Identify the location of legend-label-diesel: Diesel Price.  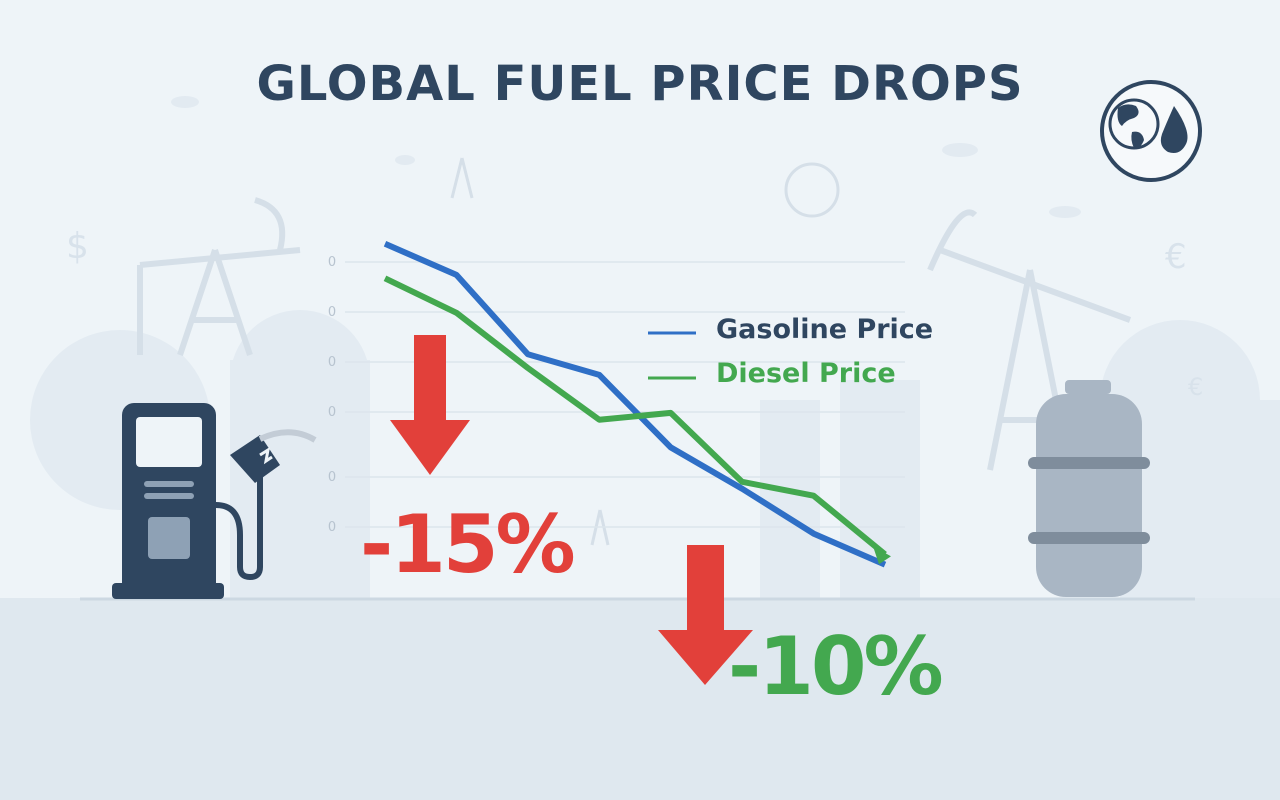
(806, 373).